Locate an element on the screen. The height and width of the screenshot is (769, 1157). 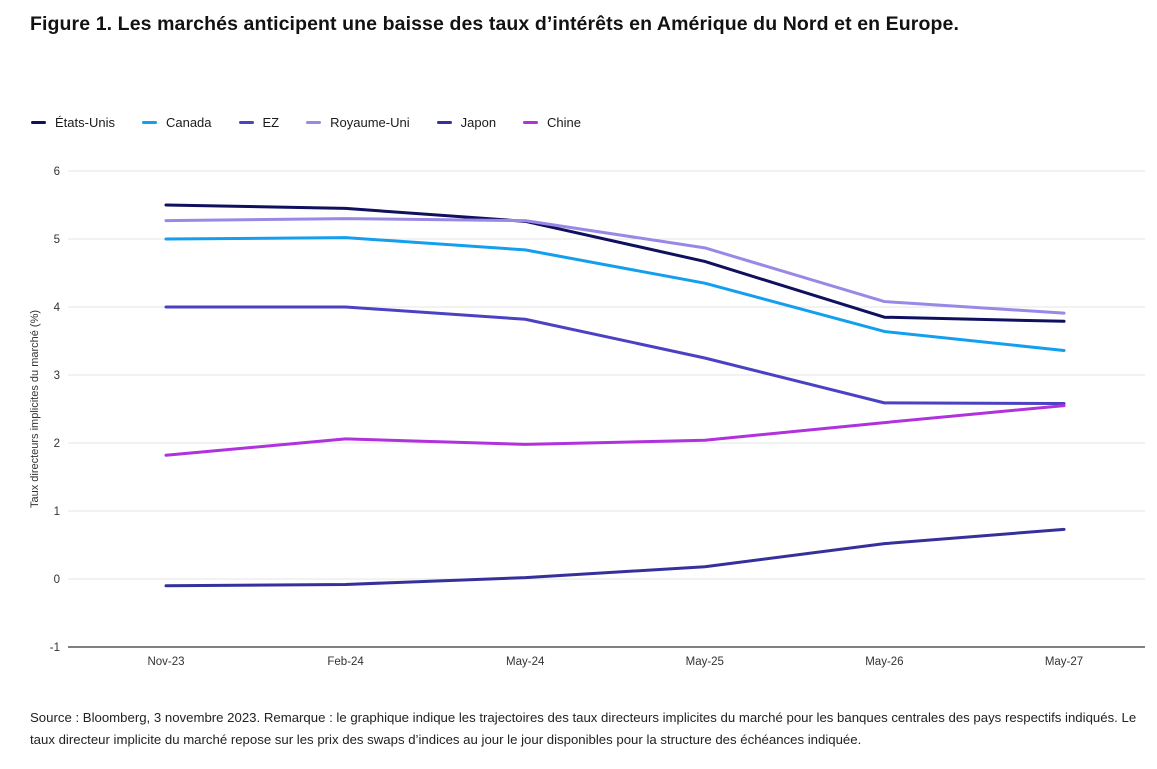
x-tick-label: Feb-24 is located at coordinates (345, 662).